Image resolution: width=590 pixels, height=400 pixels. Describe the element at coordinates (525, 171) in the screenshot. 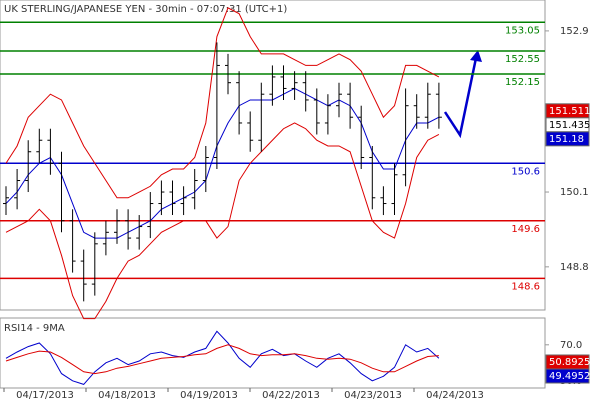

I see `level-label: 150.6` at that location.